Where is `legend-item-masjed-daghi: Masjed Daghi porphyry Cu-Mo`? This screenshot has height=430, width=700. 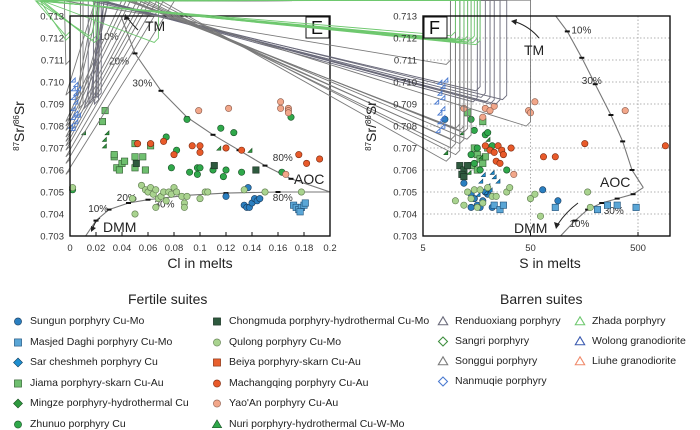
legend-item-masjed-daghi: Masjed Daghi porphyry Cu-Mo is located at coordinates (92, 342).